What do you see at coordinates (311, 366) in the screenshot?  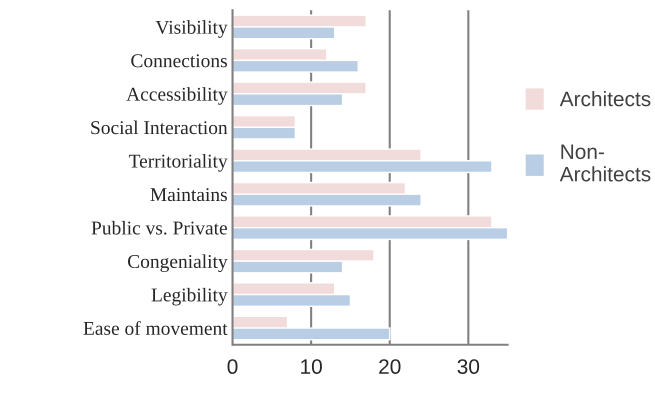 I see `x-tick-label: 10` at bounding box center [311, 366].